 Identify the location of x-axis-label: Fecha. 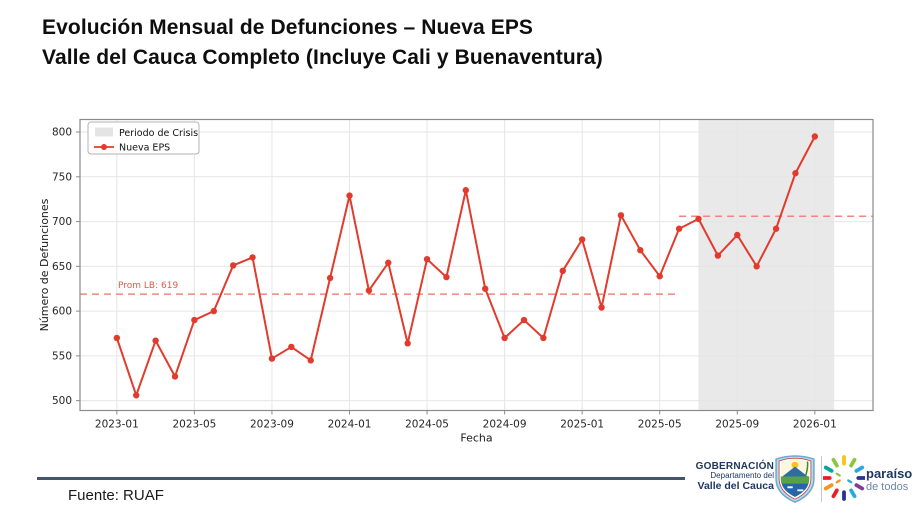
(476, 438).